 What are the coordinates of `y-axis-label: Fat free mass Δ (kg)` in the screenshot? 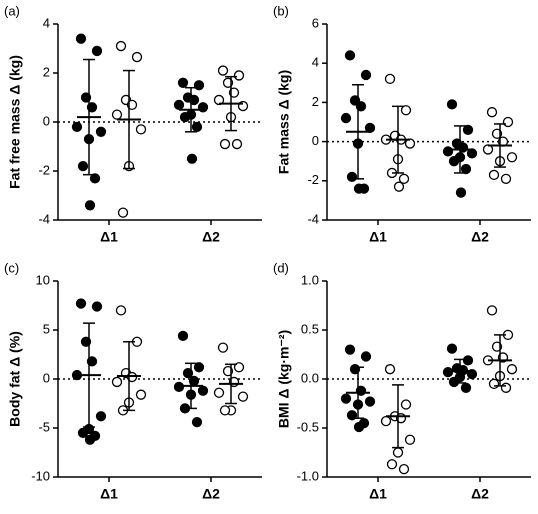 It's located at (15, 122).